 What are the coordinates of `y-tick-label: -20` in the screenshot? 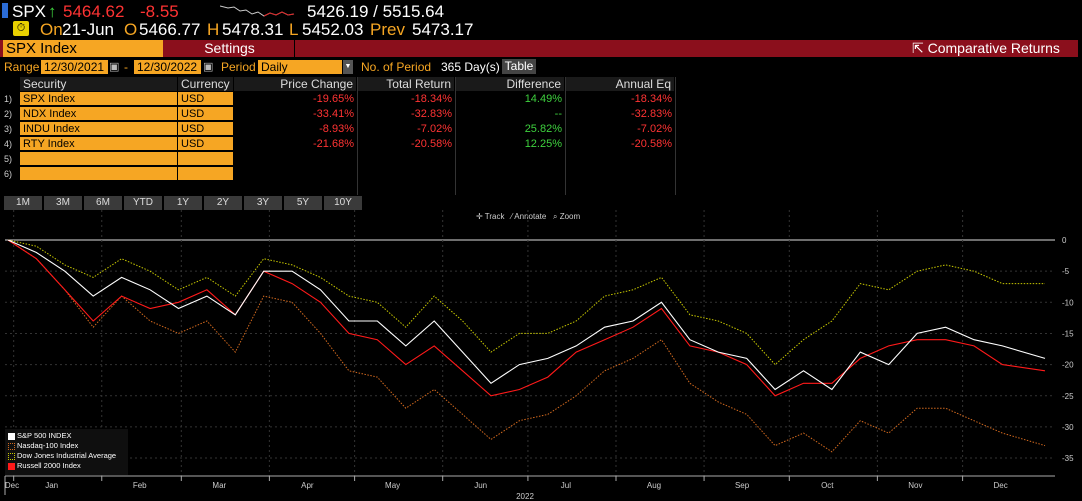 It's located at (1068, 365).